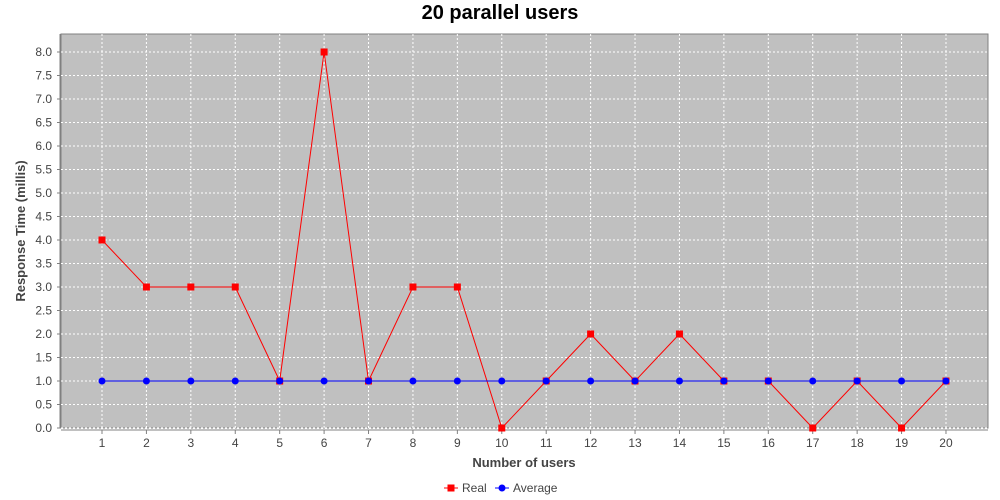 This screenshot has height=500, width=1000. Describe the element at coordinates (946, 443) in the screenshot. I see `x-tick-label: 20` at that location.